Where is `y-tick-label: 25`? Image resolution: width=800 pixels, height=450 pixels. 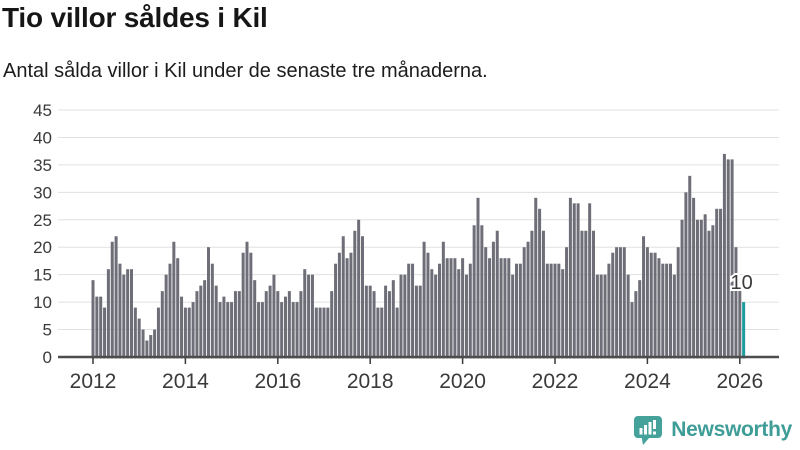
y-tick-label: 25 is located at coordinates (42, 220).